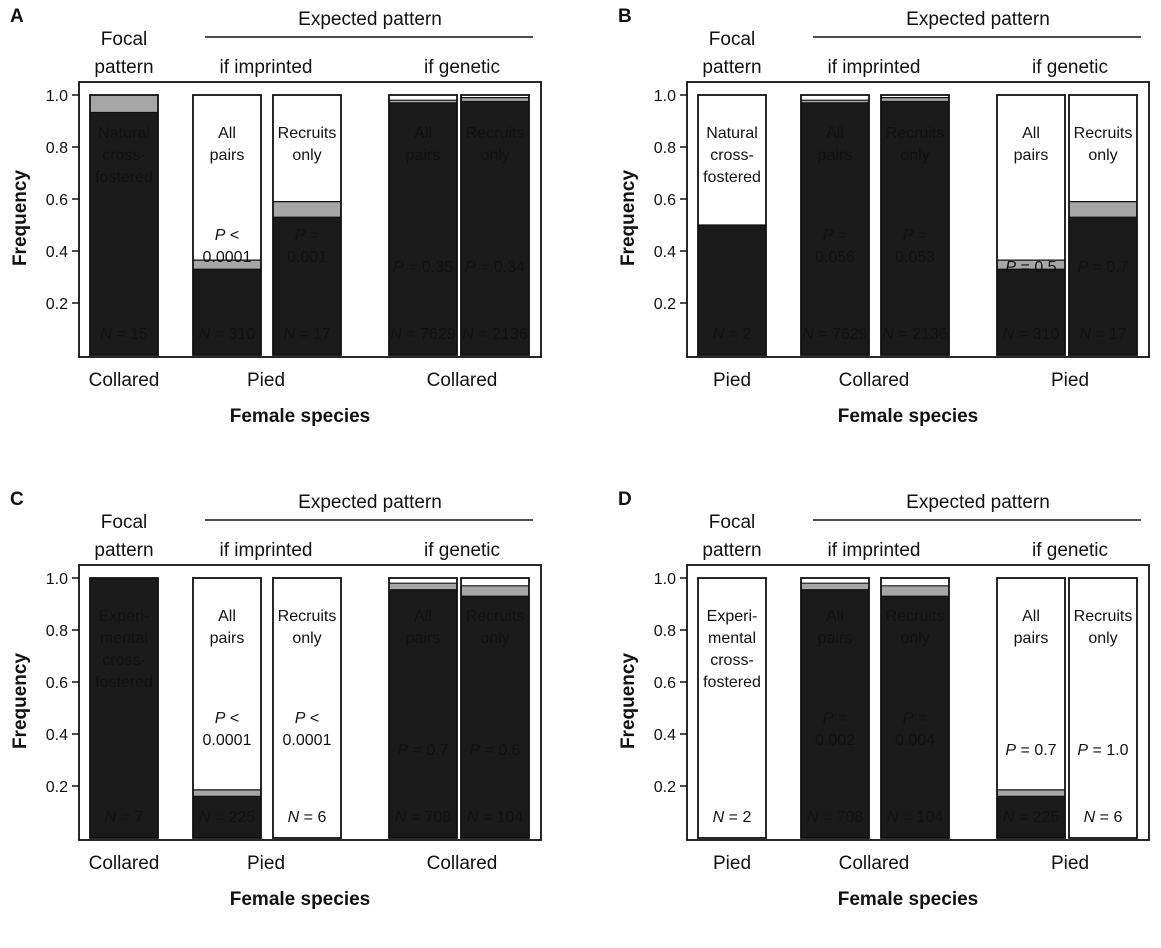  Describe the element at coordinates (737, 334) in the screenshot. I see `n-value-value: = 2` at that location.